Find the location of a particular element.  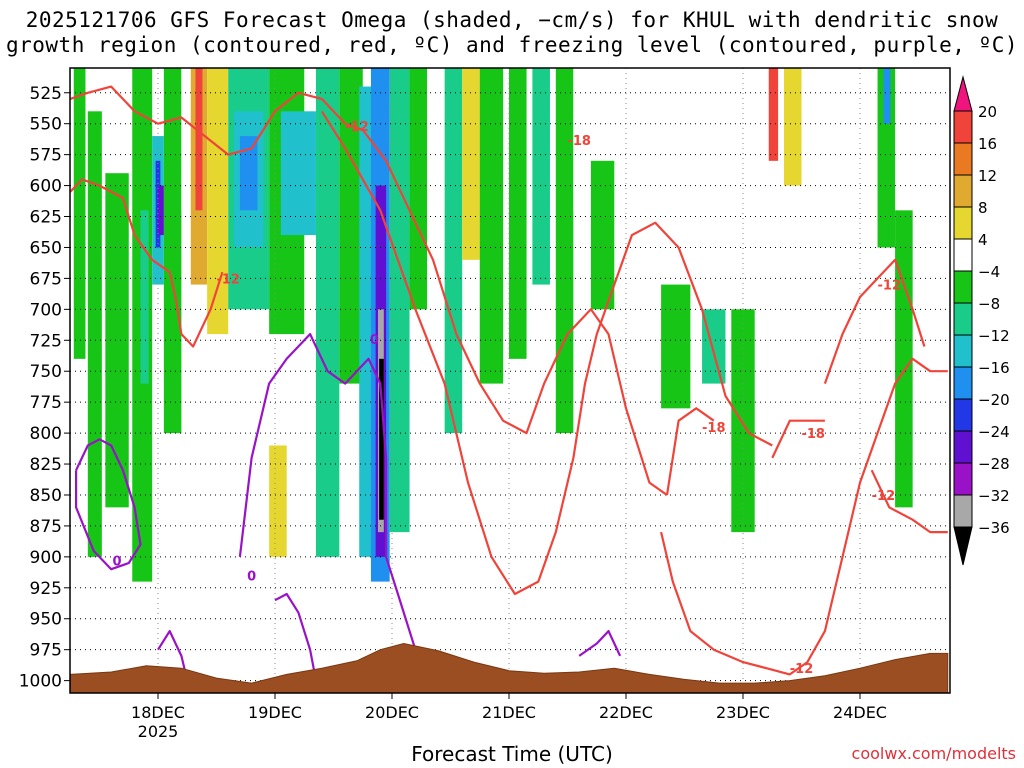

y-tick-label: 950 is located at coordinates (46, 620).